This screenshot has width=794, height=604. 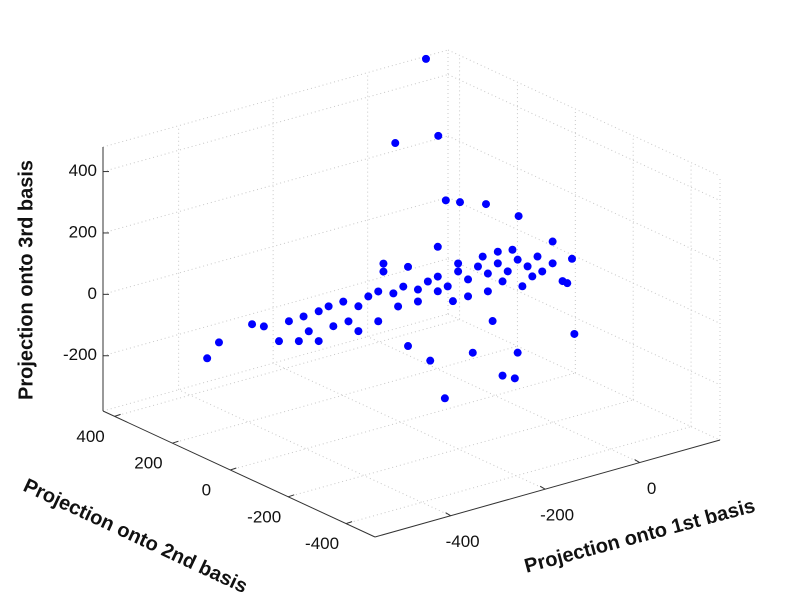 I want to click on x-axis, so click(x=547, y=488).